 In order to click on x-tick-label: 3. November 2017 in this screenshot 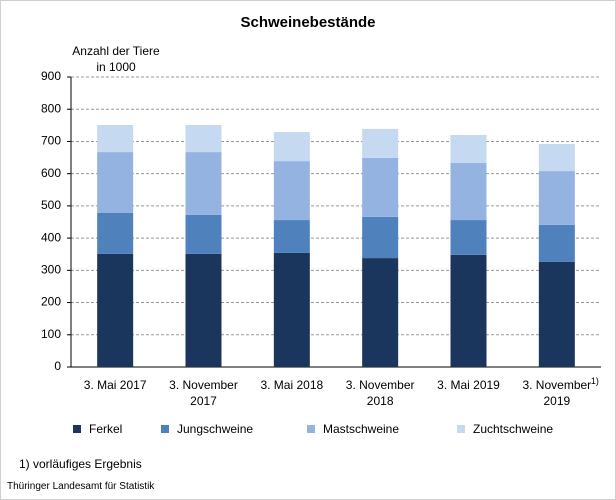, I will do `click(203, 393)`.